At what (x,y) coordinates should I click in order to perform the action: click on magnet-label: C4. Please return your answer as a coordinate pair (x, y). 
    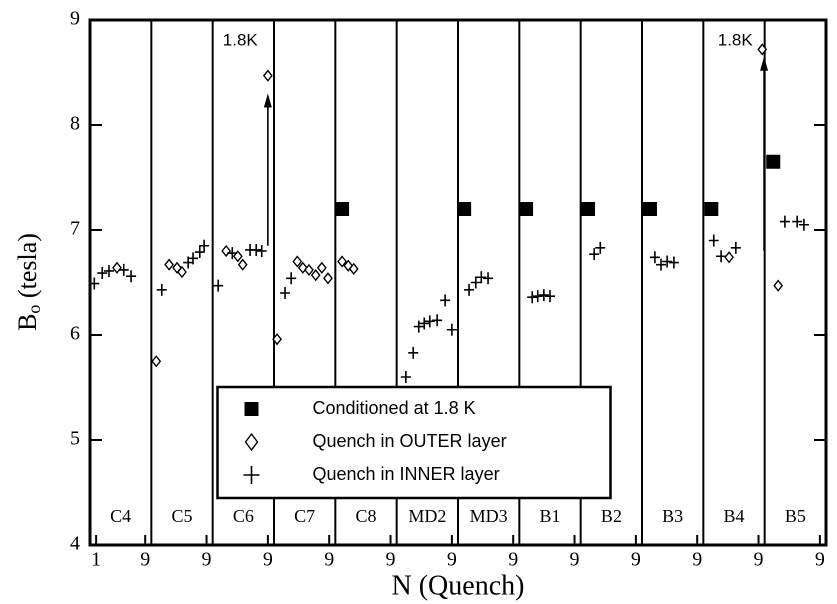
    Looking at the image, I should click on (120, 516).